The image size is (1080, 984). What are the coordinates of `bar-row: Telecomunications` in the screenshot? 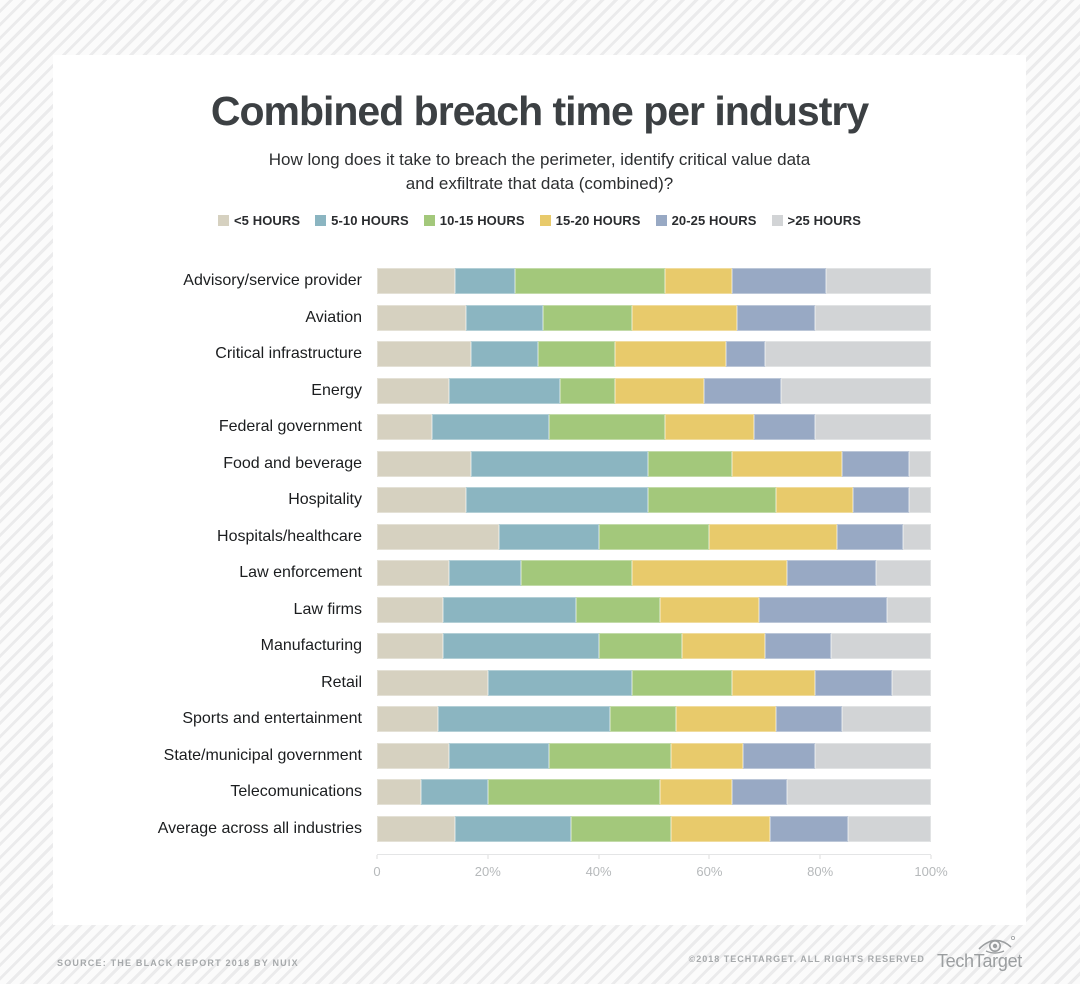 It's located at (492, 792).